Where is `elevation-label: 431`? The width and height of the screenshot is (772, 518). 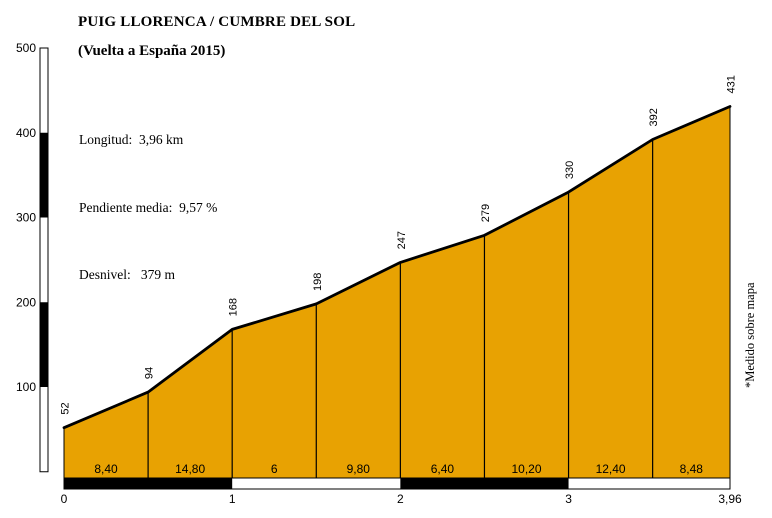
elevation-label: 431 is located at coordinates (732, 84).